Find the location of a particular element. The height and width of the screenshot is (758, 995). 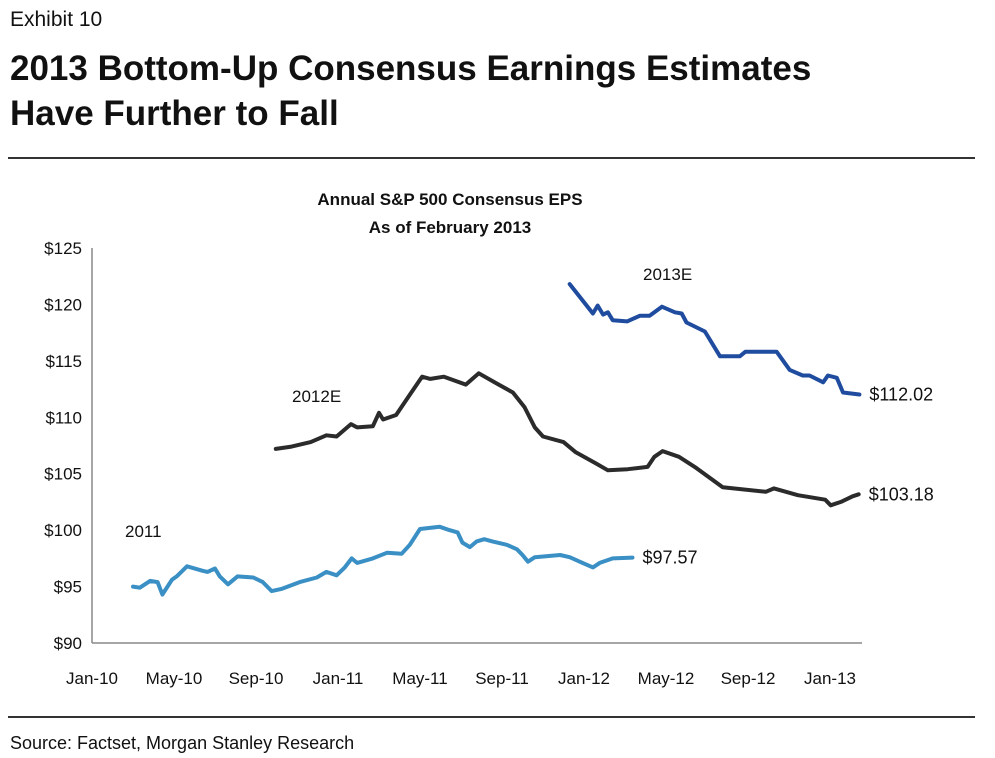

x-tick-label: Sep-10 is located at coordinates (256, 678).